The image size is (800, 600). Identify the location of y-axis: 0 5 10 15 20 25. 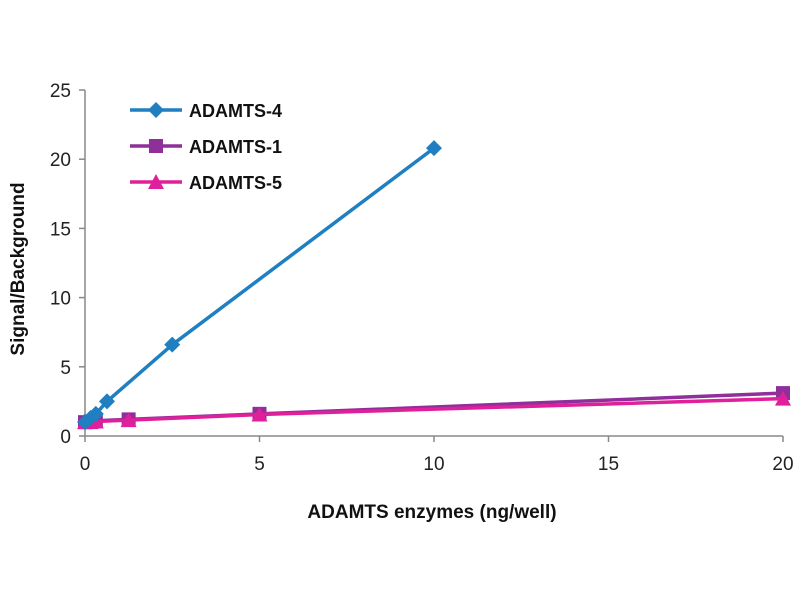
(68, 264).